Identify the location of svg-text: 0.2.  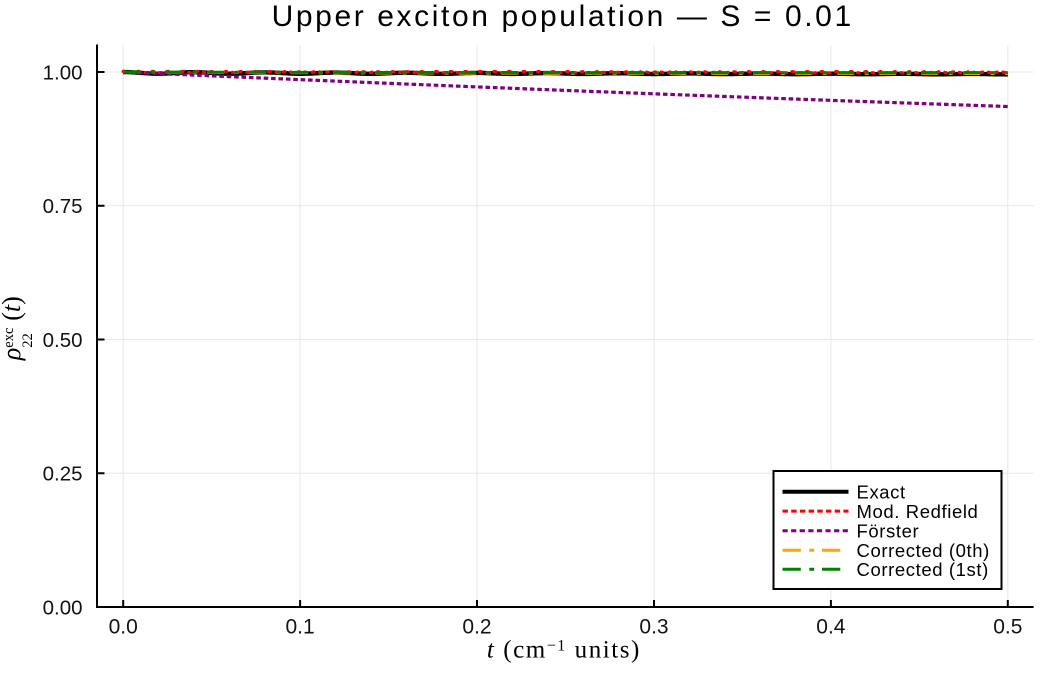
(476, 627).